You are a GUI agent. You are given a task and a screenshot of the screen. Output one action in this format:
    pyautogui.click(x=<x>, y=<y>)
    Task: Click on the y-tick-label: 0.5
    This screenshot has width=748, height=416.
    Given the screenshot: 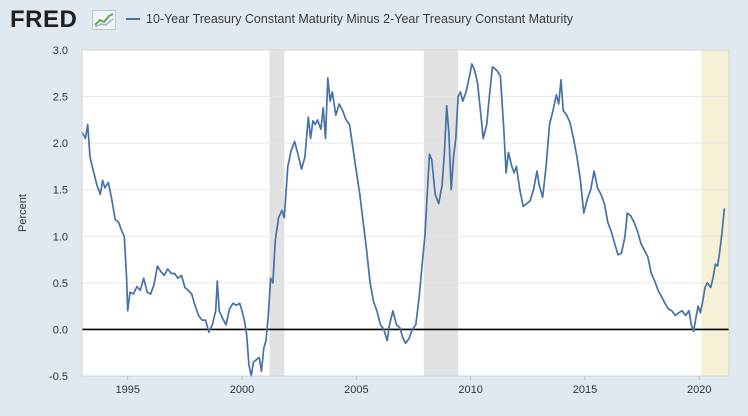 What is the action you would take?
    pyautogui.click(x=60, y=284)
    